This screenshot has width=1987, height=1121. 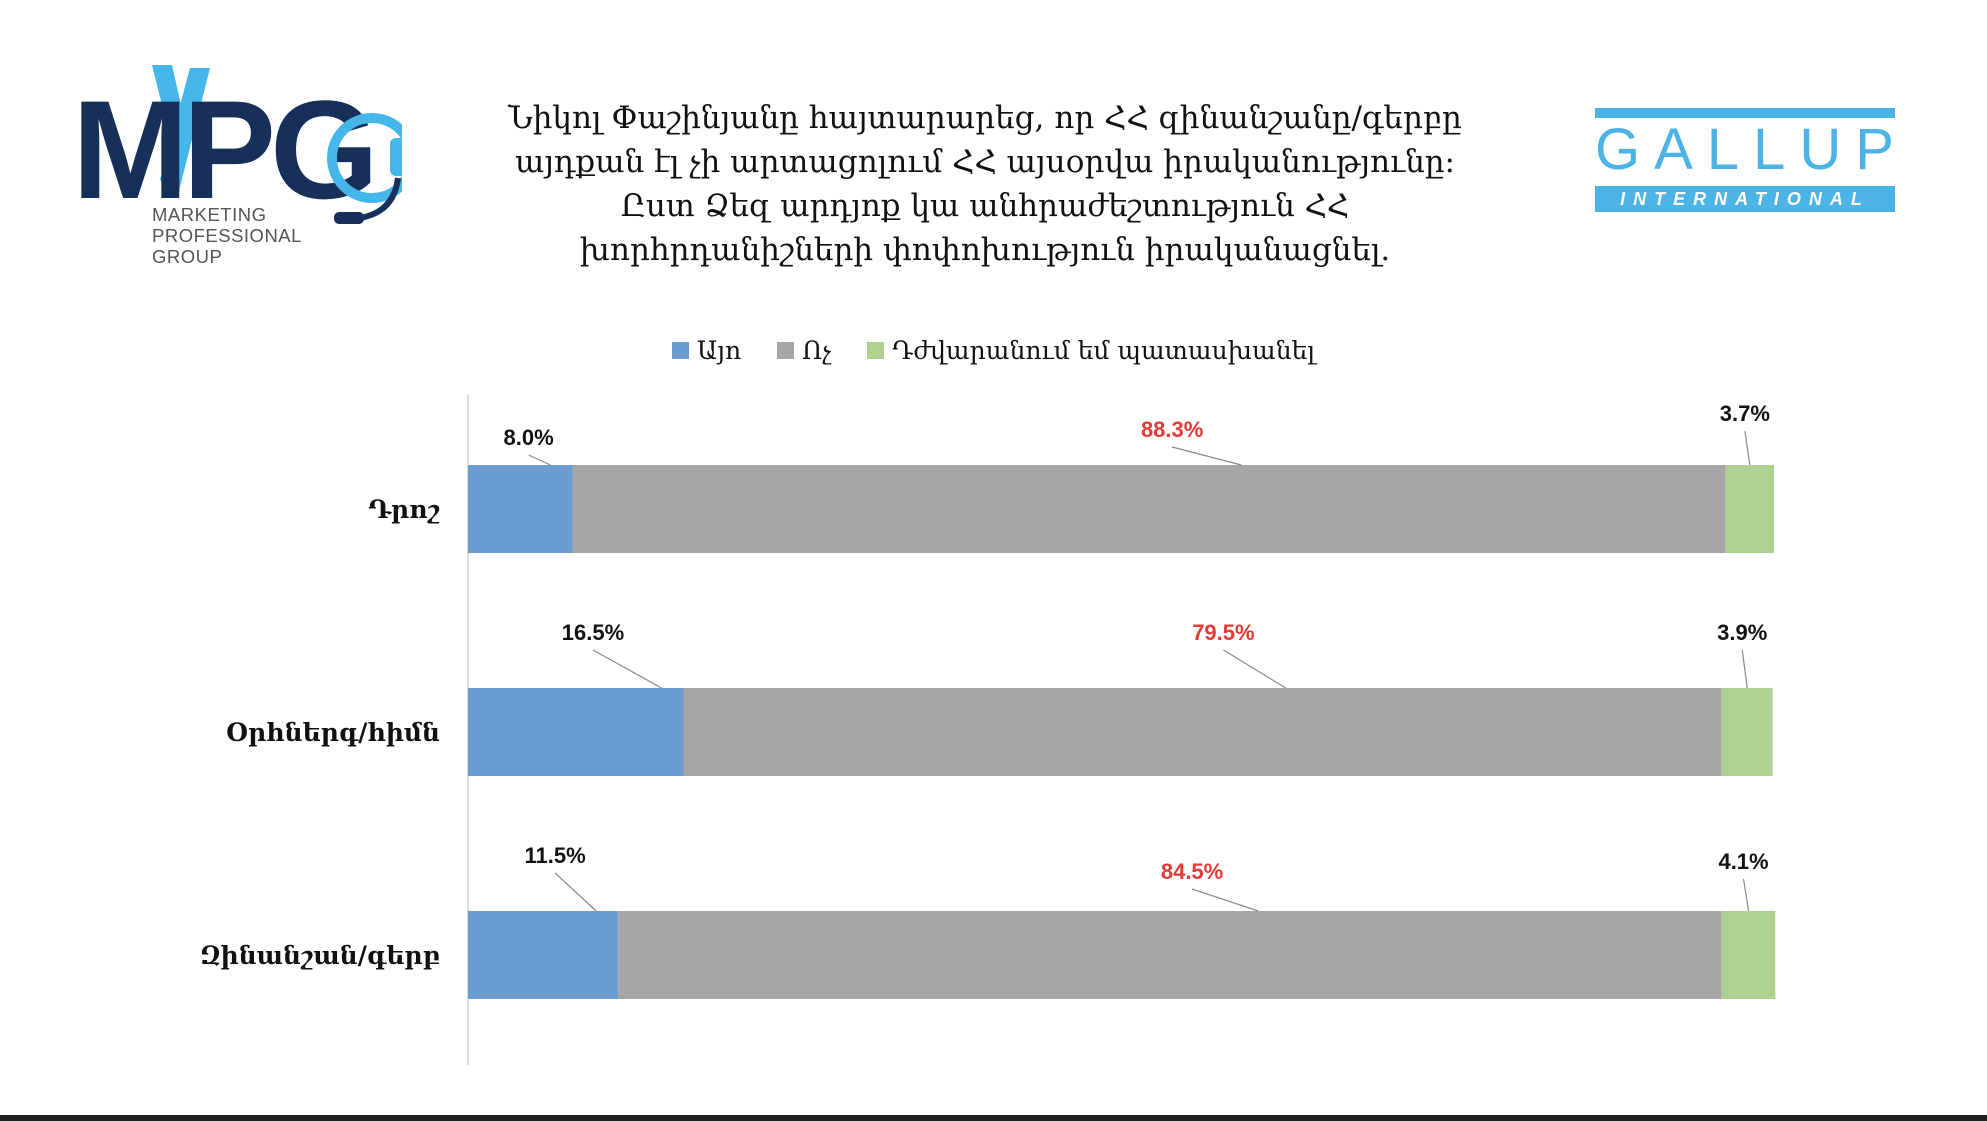 I want to click on data-label-difficult: 4.1%, so click(x=1743, y=861).